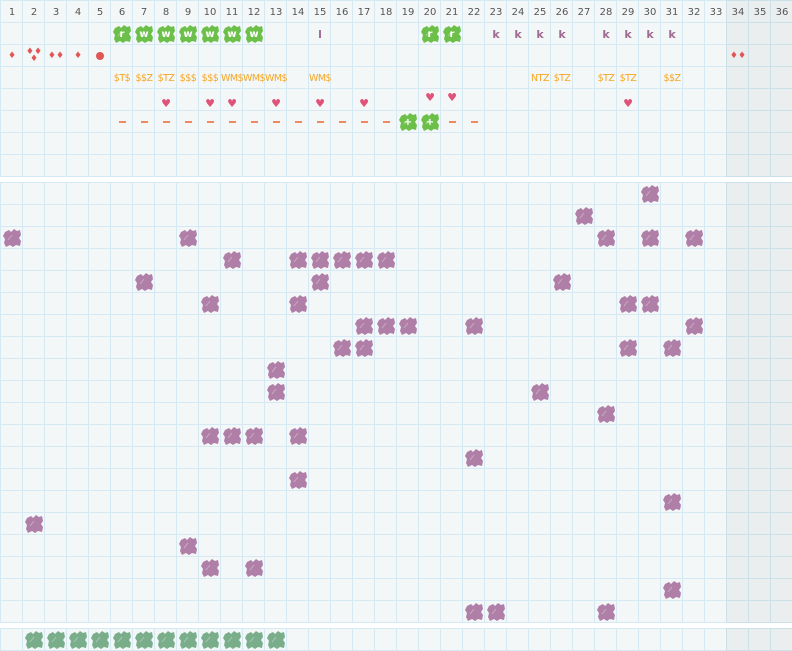  I want to click on token-label: w, so click(144, 34).